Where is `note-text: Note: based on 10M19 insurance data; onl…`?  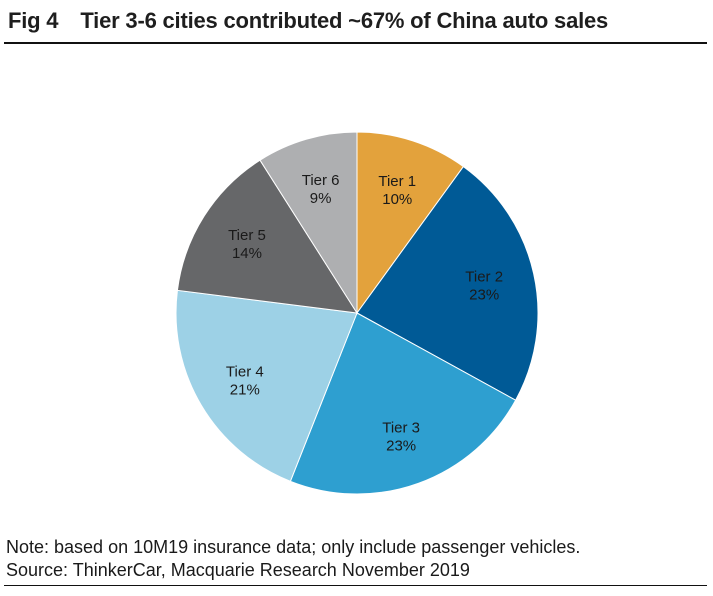 note-text: Note: based on 10M19 insurance data; onl… is located at coordinates (293, 547).